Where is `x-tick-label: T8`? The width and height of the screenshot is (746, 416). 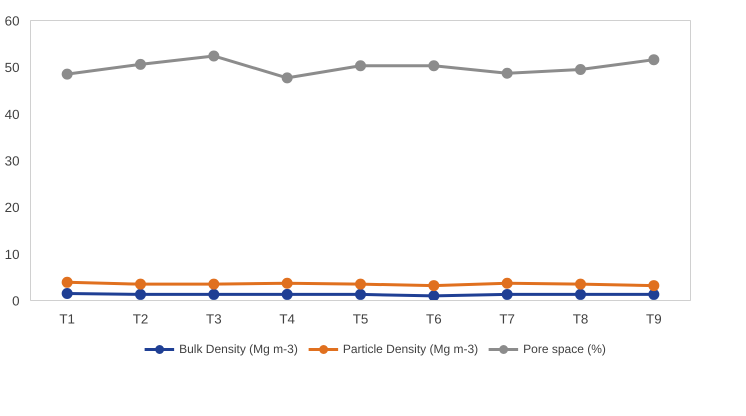
x-tick-label: T8 is located at coordinates (580, 319).